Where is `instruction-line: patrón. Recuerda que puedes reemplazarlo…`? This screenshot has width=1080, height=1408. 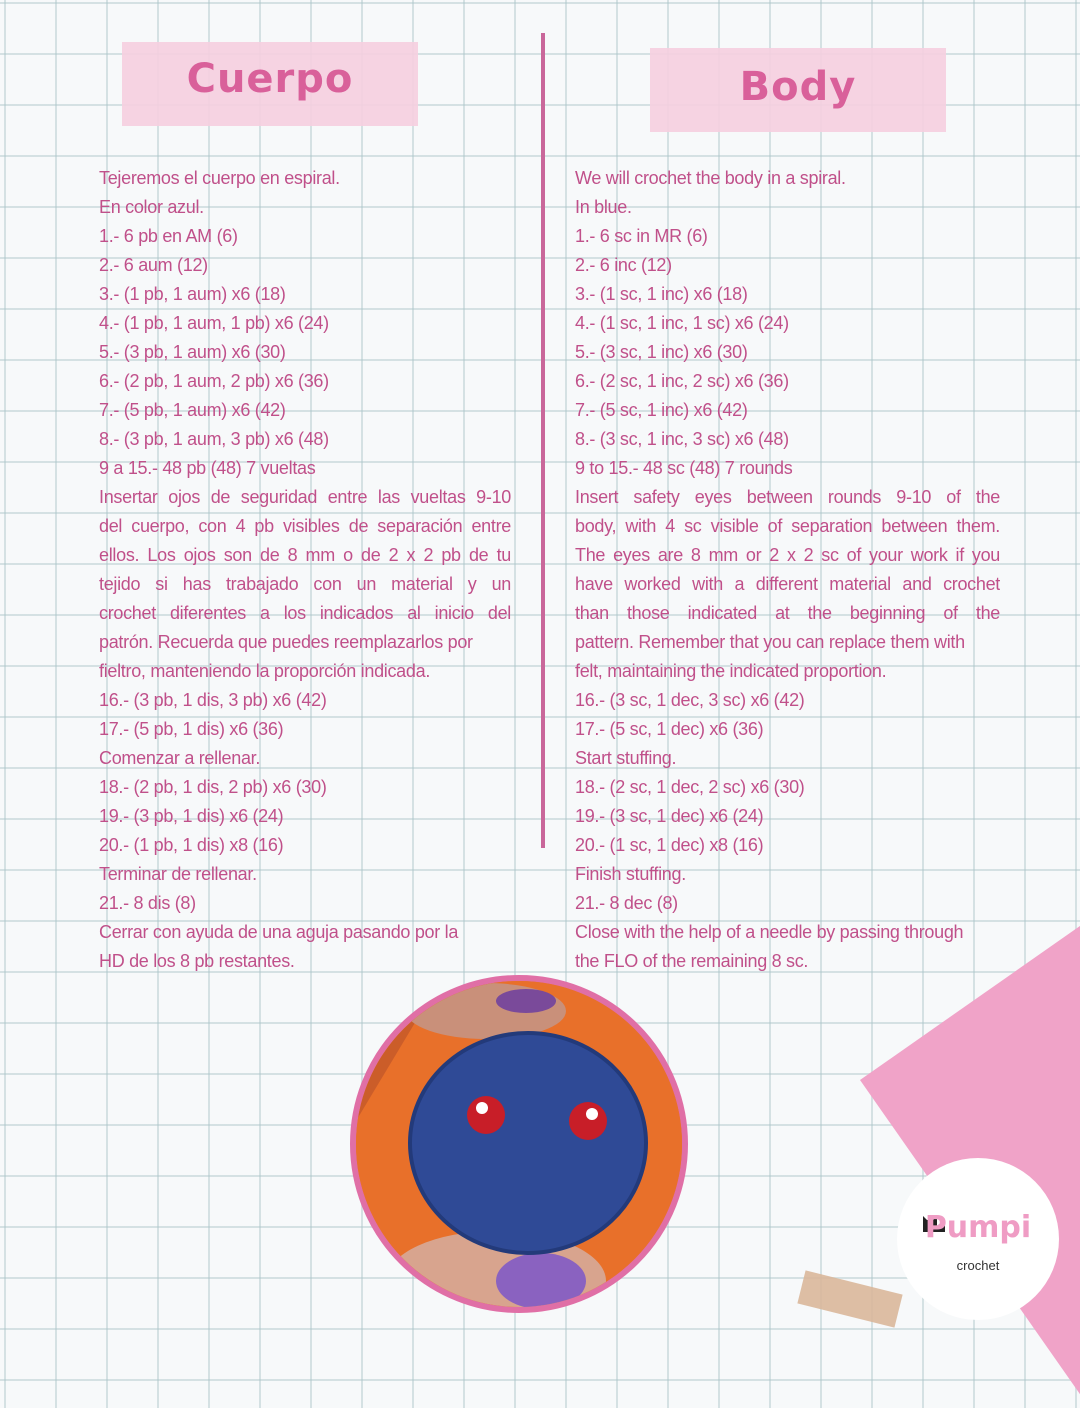 instruction-line: patrón. Recuerda que puedes reemplazarlo… is located at coordinates (286, 642).